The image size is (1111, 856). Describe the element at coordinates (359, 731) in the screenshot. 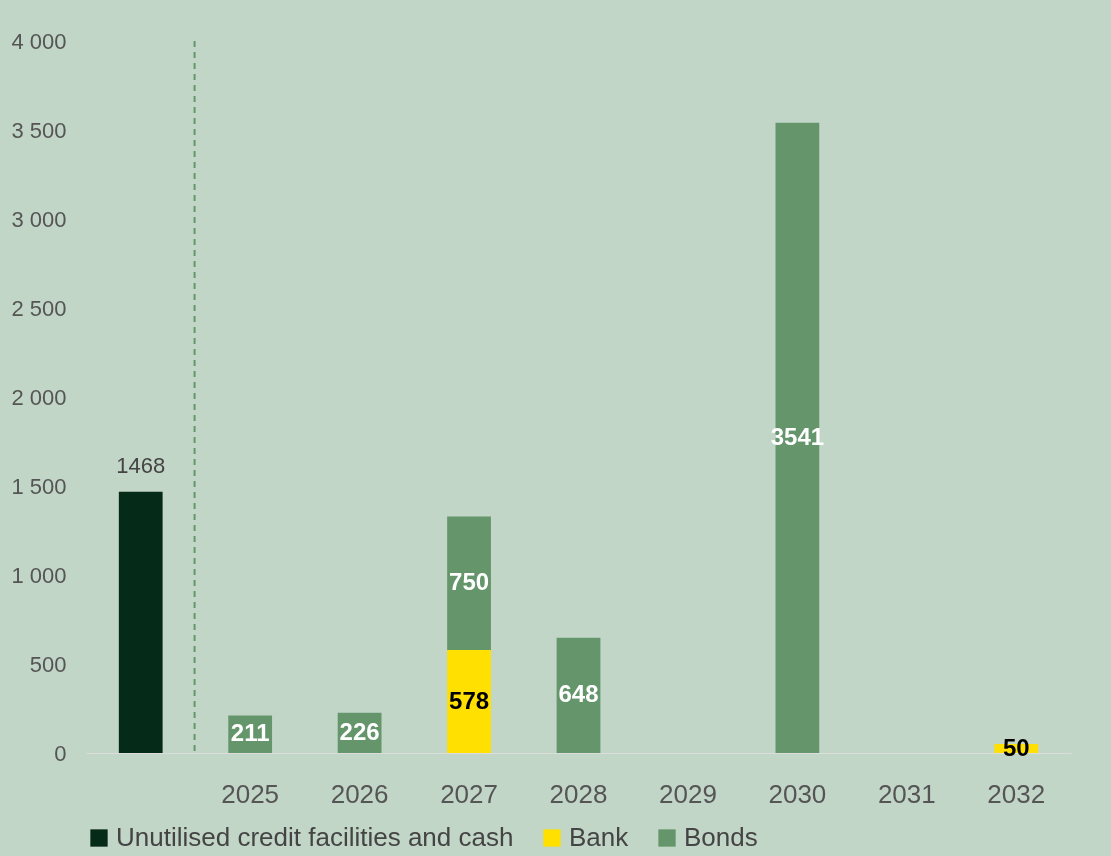

I see `data-label: 226` at that location.